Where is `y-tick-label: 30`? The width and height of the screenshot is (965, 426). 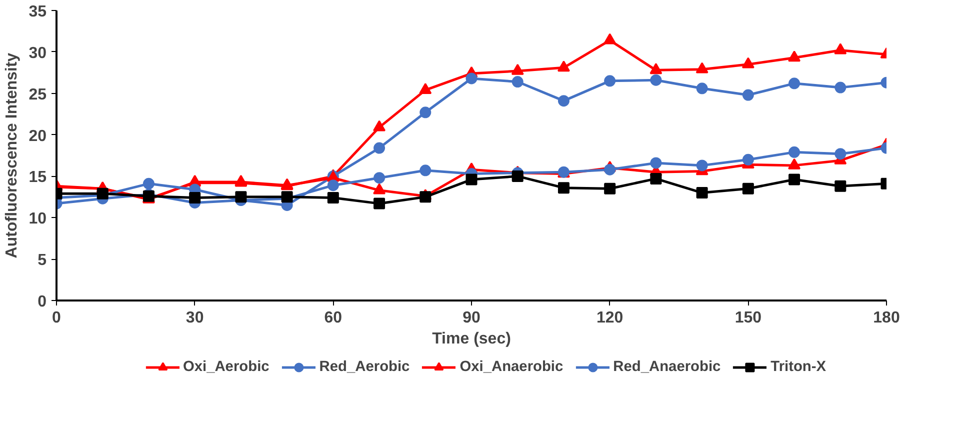
y-tick-label: 30 is located at coordinates (37, 53).